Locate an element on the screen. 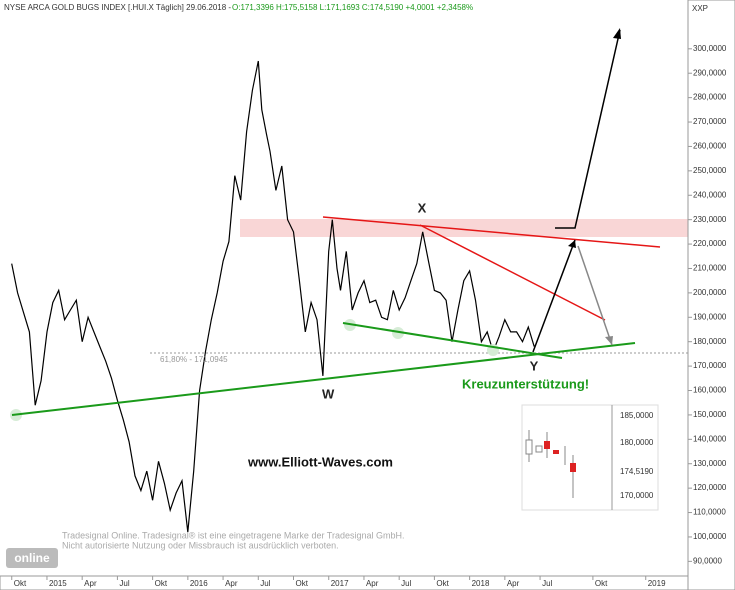 This screenshot has width=735, height=590. y-tick-label: 160,0000 is located at coordinates (710, 390).